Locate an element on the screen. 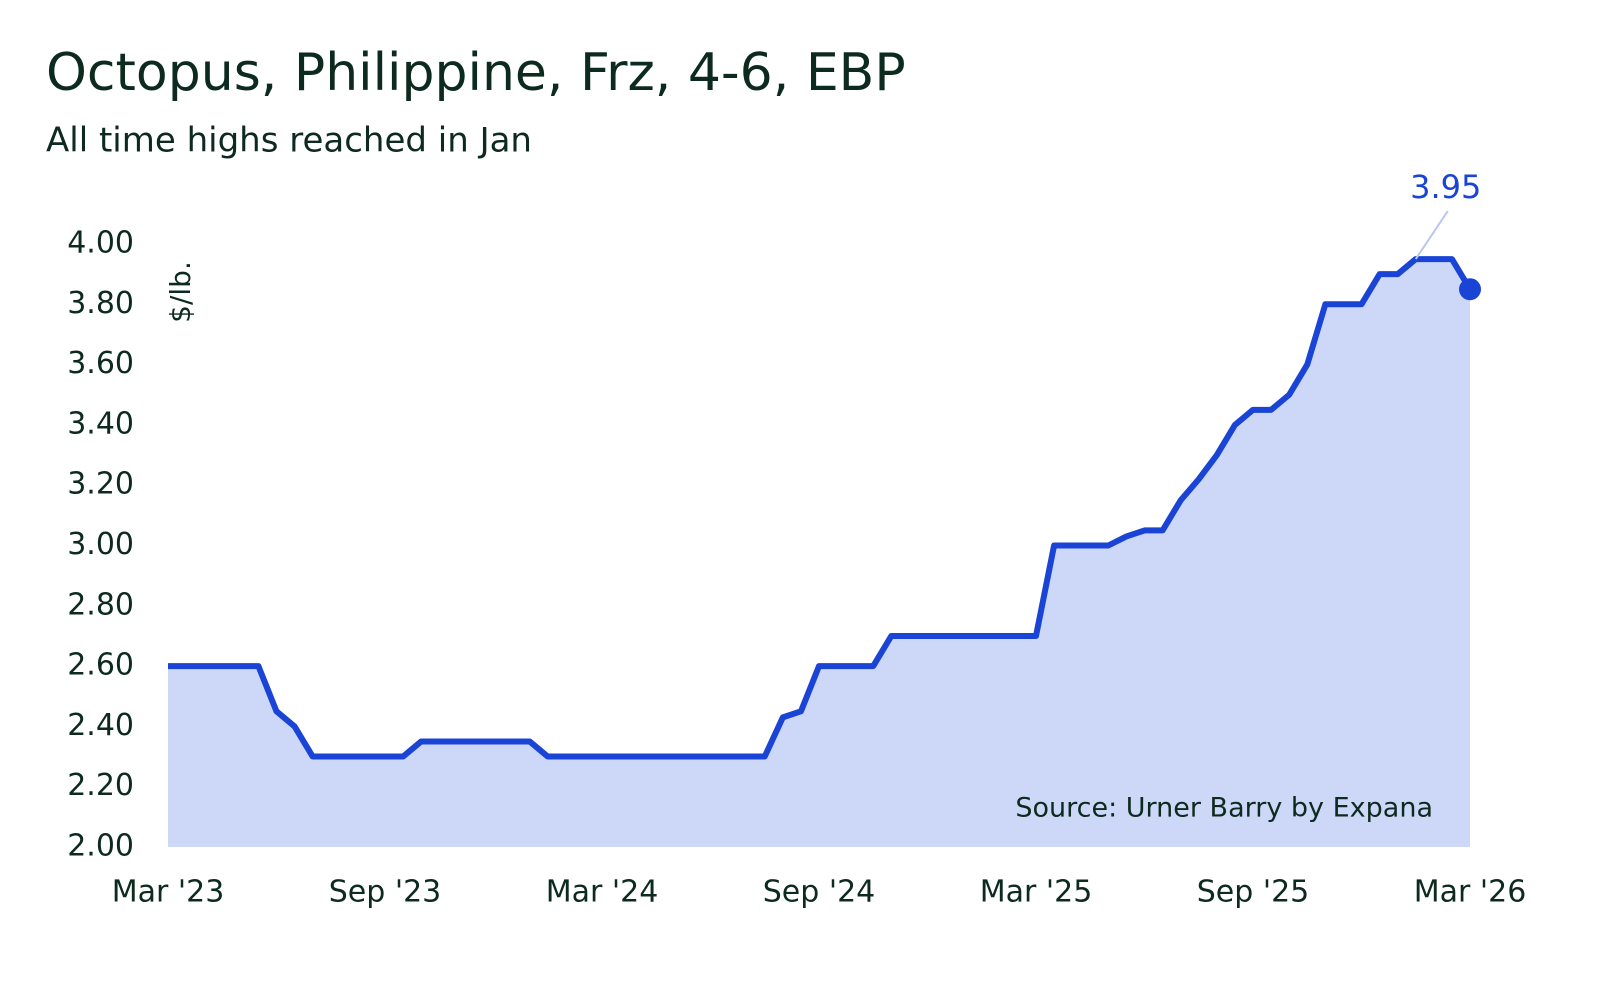  y-tick-label: 4.00 is located at coordinates (100, 243).